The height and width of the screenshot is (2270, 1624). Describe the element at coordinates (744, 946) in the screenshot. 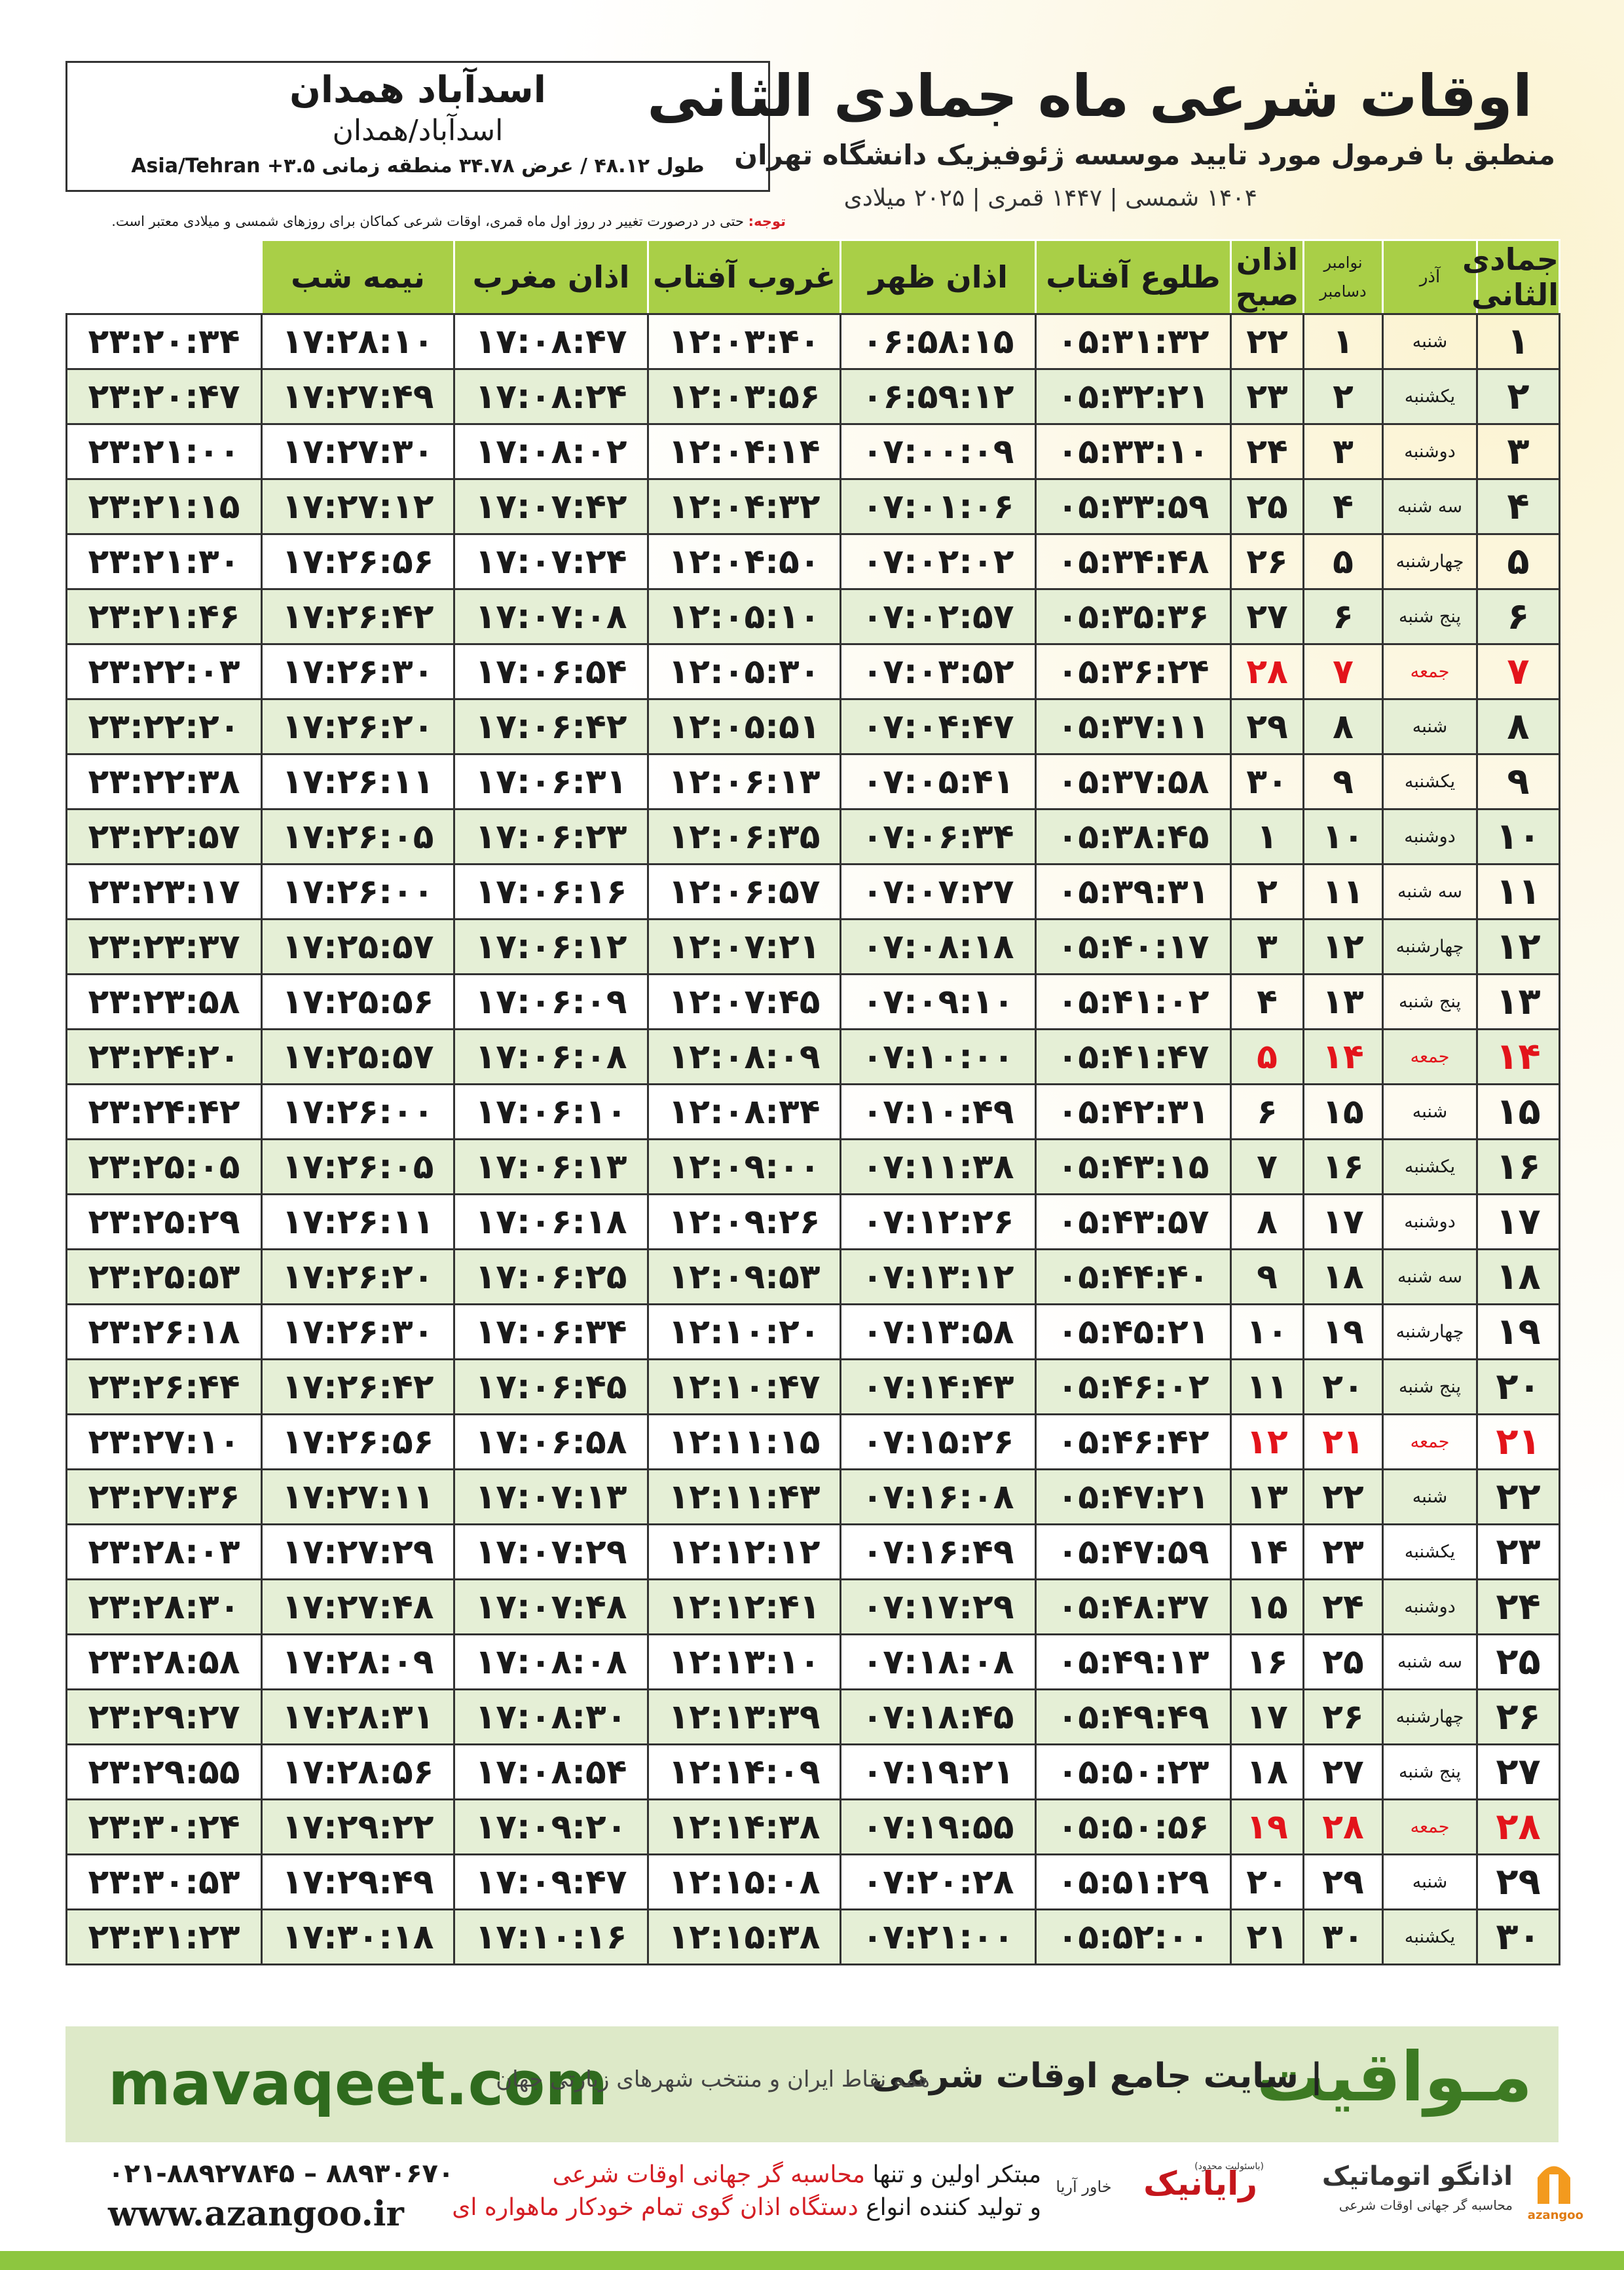

I see `time: ۱۲:۰۷:۲۱` at that location.